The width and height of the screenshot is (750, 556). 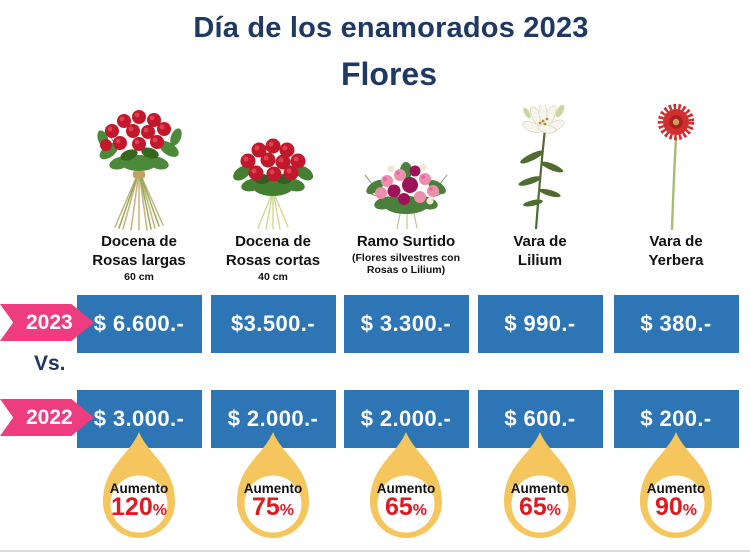 What do you see at coordinates (132, 507) in the screenshot?
I see `increase-number: 120` at bounding box center [132, 507].